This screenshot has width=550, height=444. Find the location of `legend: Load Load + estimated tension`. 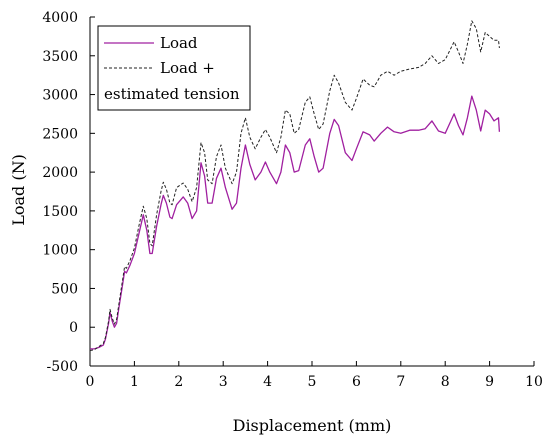

legend: Load Load + estimated tension is located at coordinates (174, 68).